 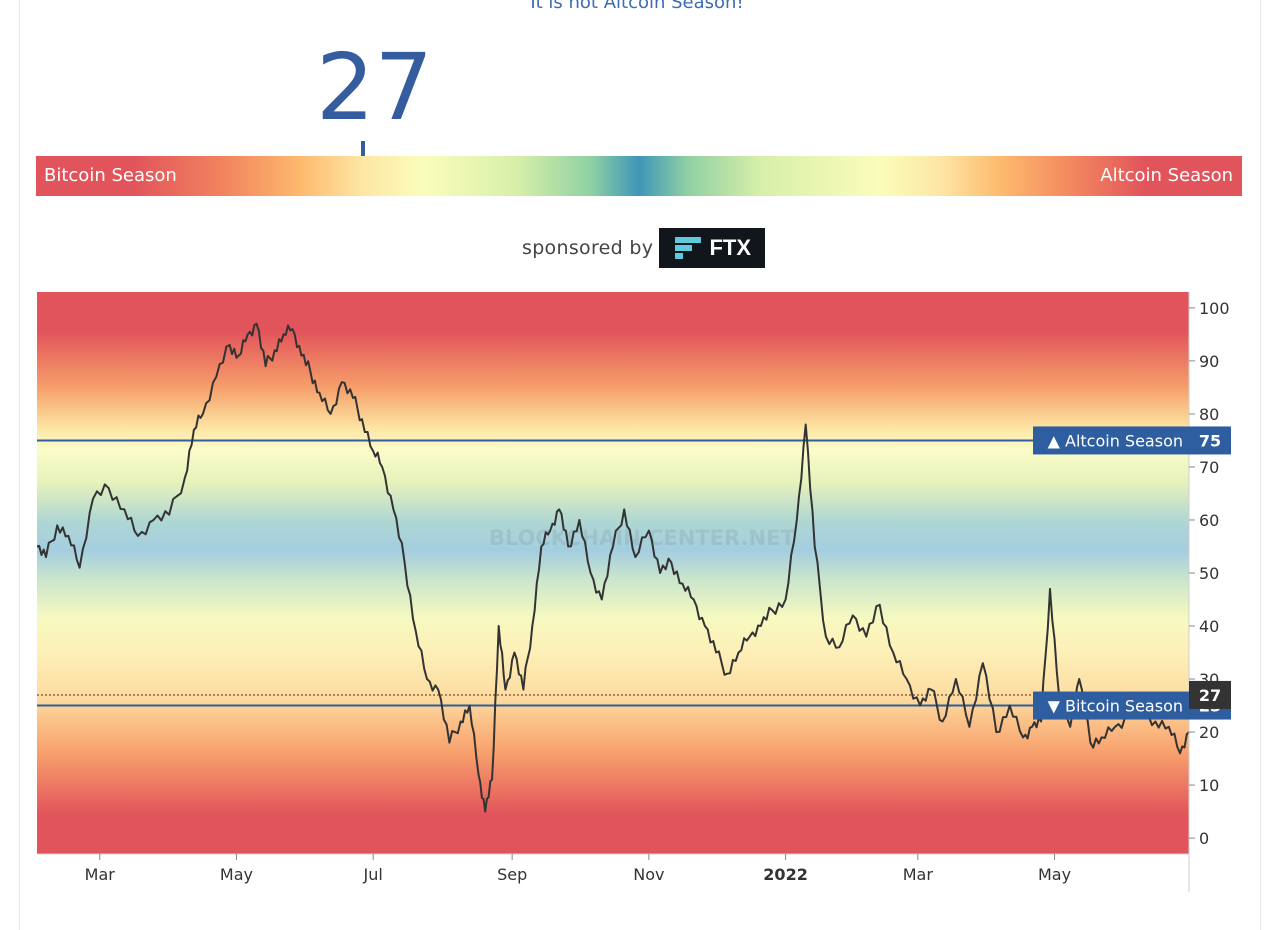 I want to click on current-value-tag-bg, so click(x=1210, y=694).